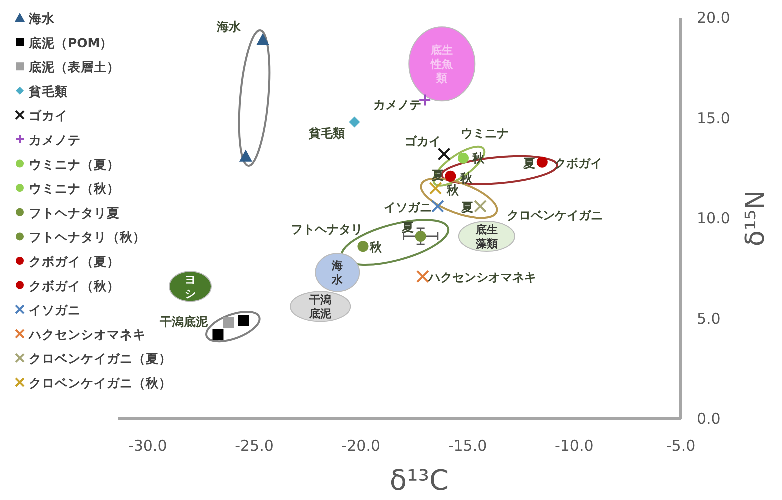 This screenshot has width=782, height=500. What do you see at coordinates (74, 212) in the screenshot?
I see `legend-label: フトヘナタリ夏` at bounding box center [74, 212].